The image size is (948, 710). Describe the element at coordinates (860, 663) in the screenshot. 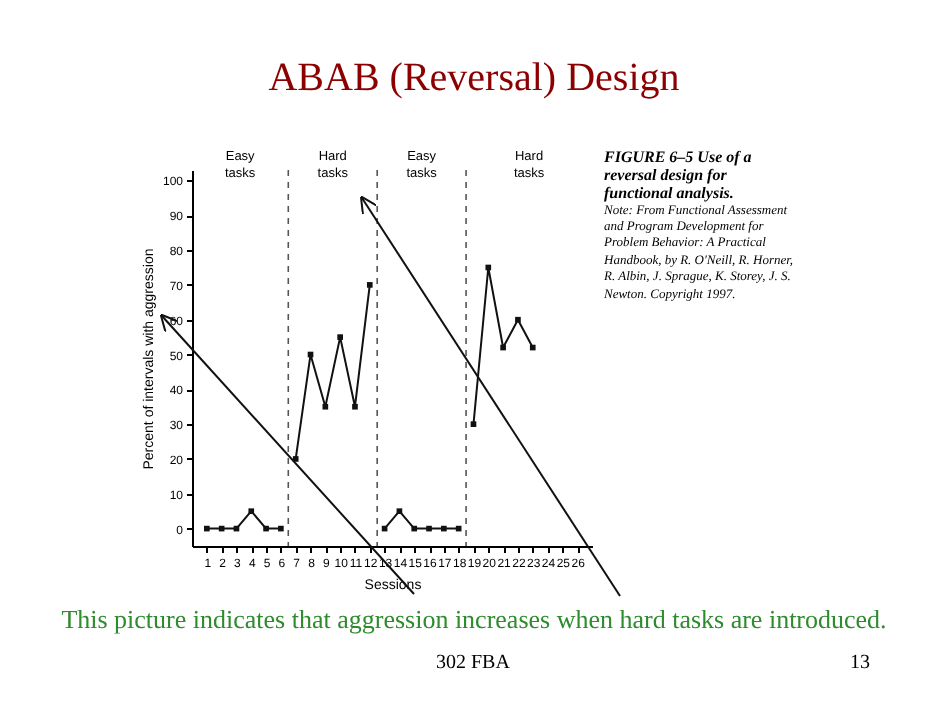

I see `text: 13` at that location.